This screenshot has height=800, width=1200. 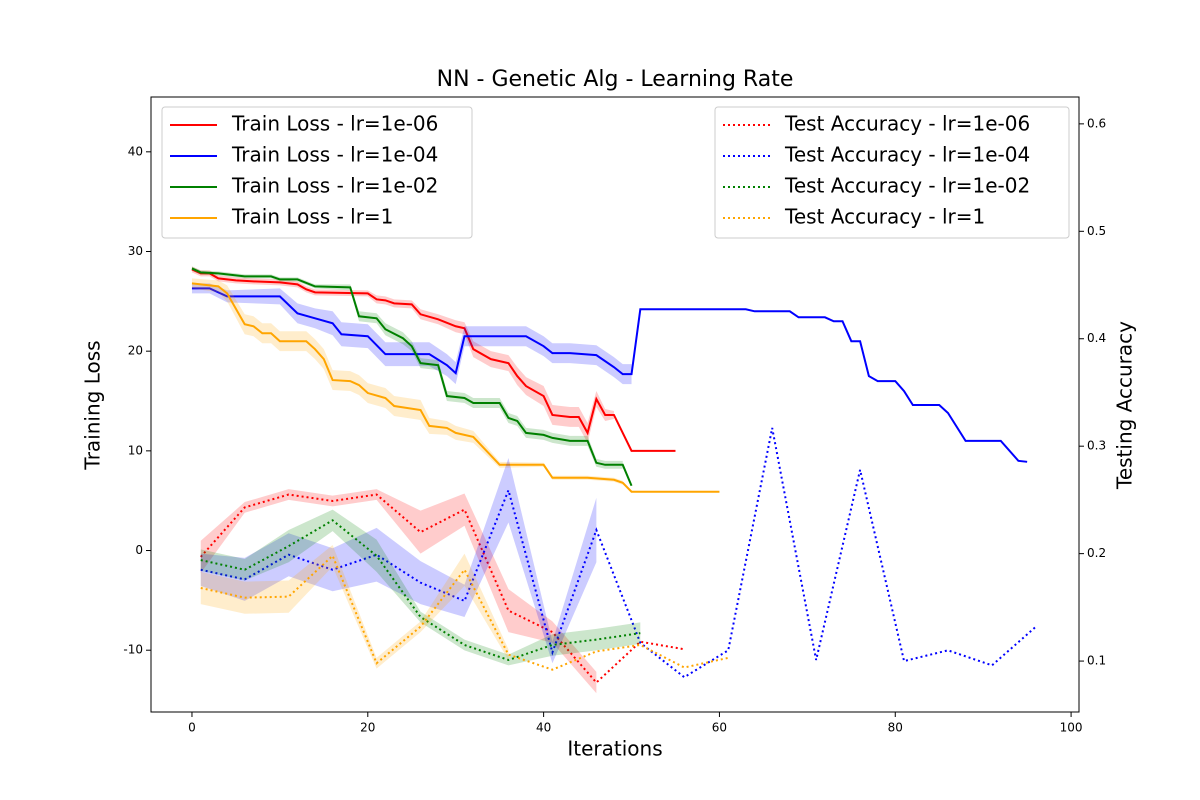 What do you see at coordinates (334, 124) in the screenshot?
I see `legend-label: Train Loss - lr=1e-06` at bounding box center [334, 124].